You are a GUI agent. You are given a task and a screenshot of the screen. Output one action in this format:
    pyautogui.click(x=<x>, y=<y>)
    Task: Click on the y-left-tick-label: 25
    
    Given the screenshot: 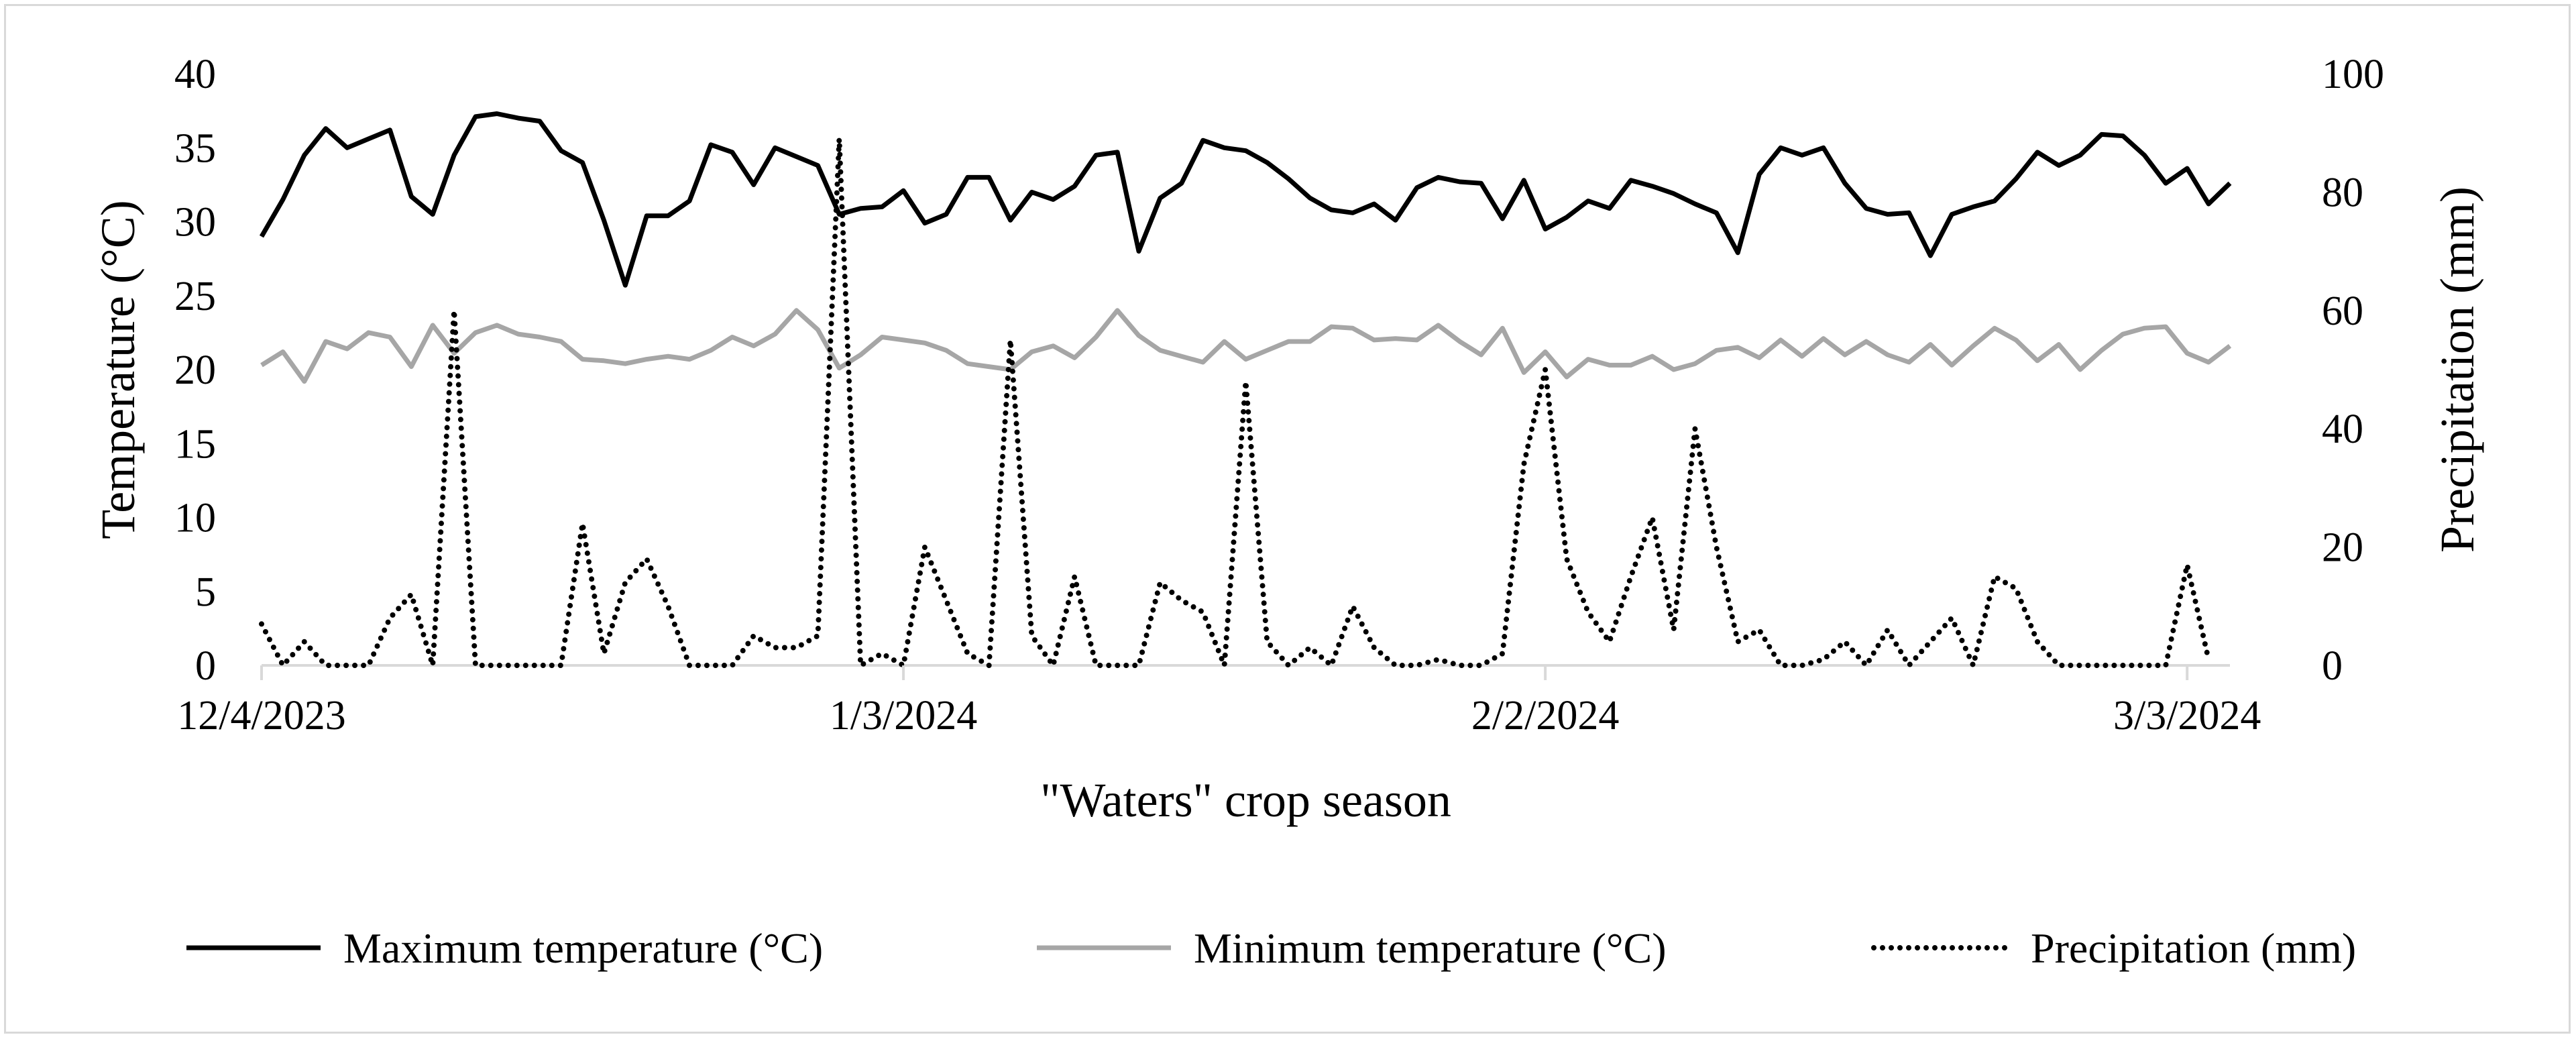 What is the action you would take?
    pyautogui.click(x=195, y=296)
    